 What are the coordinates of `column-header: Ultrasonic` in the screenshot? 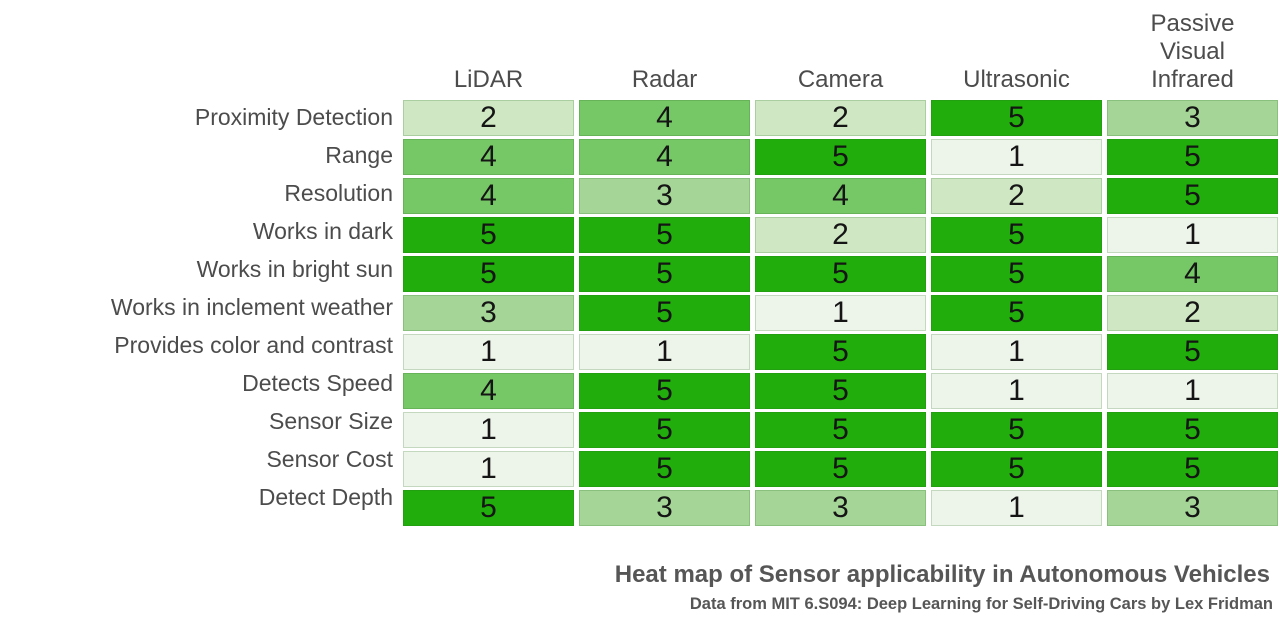 It's located at (1016, 79).